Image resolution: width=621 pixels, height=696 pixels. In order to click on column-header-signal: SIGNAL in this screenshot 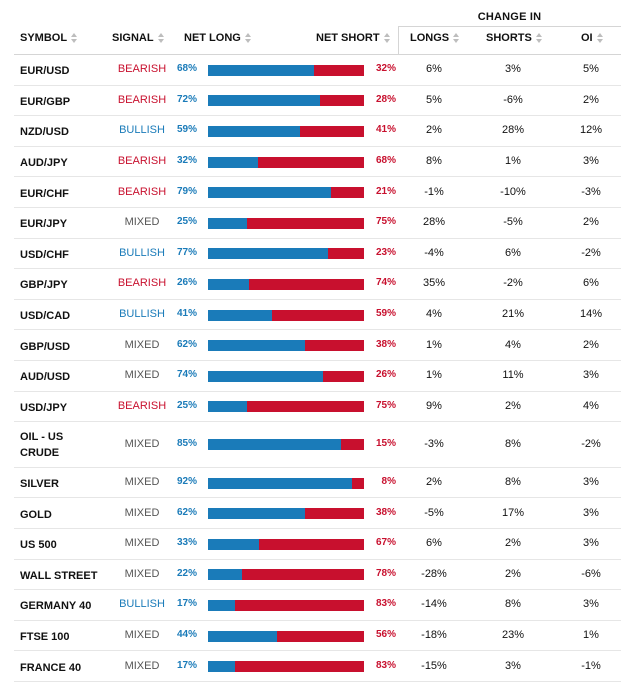, I will do `click(138, 38)`.